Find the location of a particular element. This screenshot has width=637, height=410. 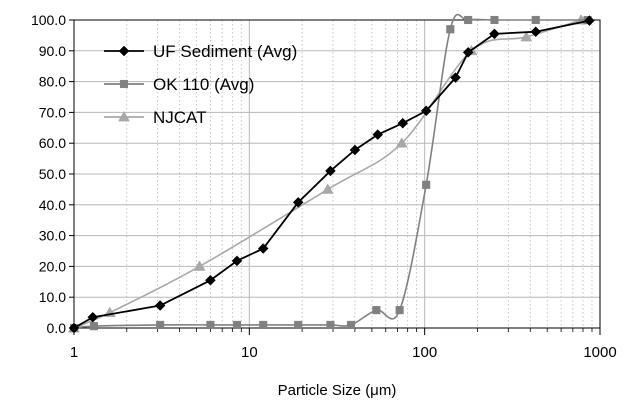

legend: UF Sediment (Avg) OK 110 (Avg) NJCAT is located at coordinates (200, 84).